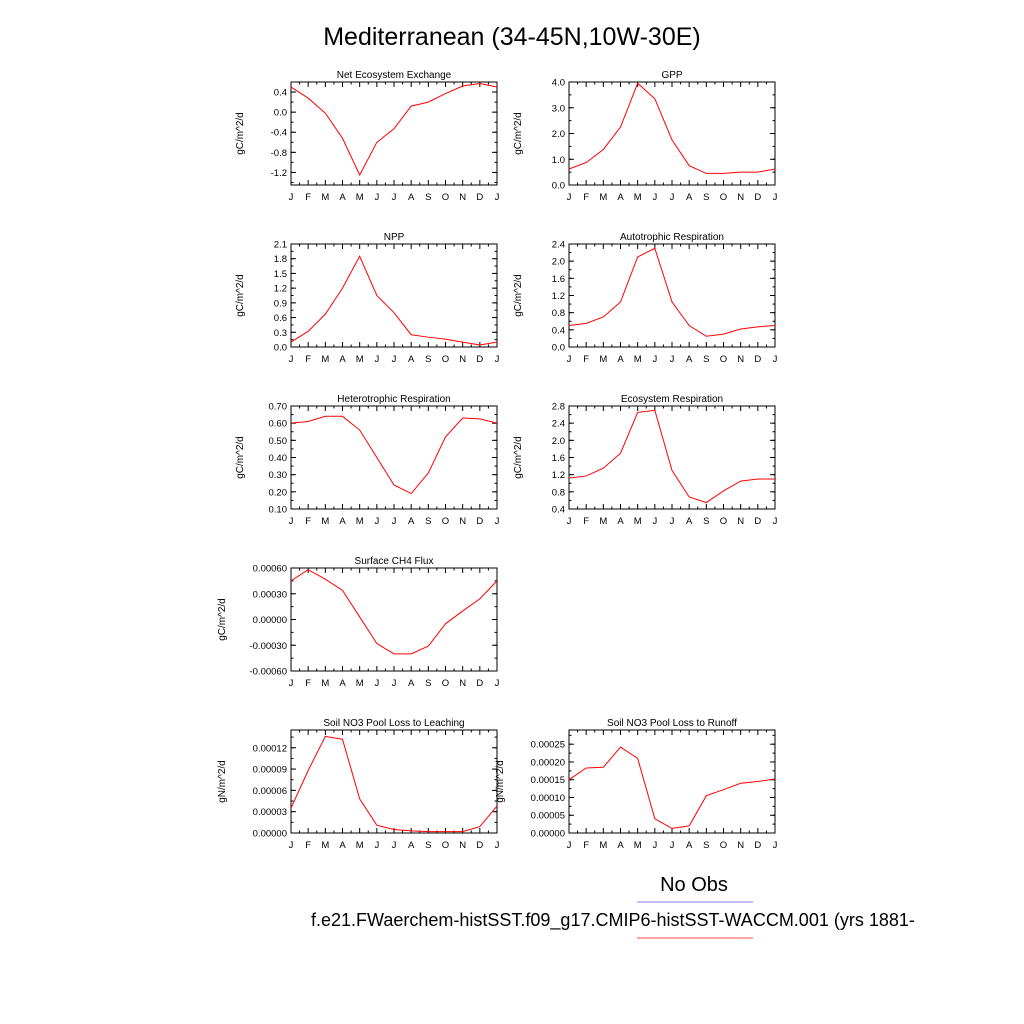  Describe the element at coordinates (278, 492) in the screenshot. I see `y-tick-label: 0.20` at that location.